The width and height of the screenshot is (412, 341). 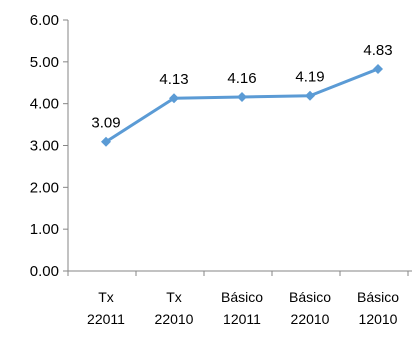 I want to click on x-tick-label: Básico 22010, so click(x=310, y=308).